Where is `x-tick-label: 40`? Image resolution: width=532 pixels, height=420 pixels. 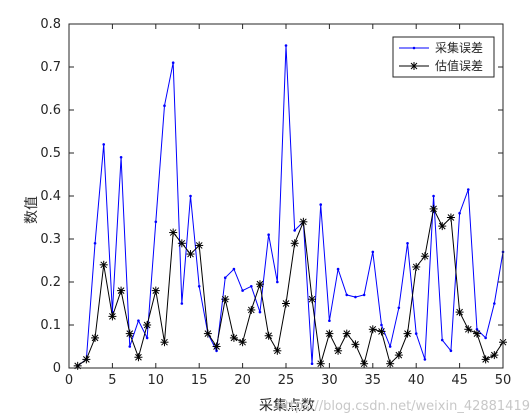 x-tick-label: 40 is located at coordinates (416, 380).